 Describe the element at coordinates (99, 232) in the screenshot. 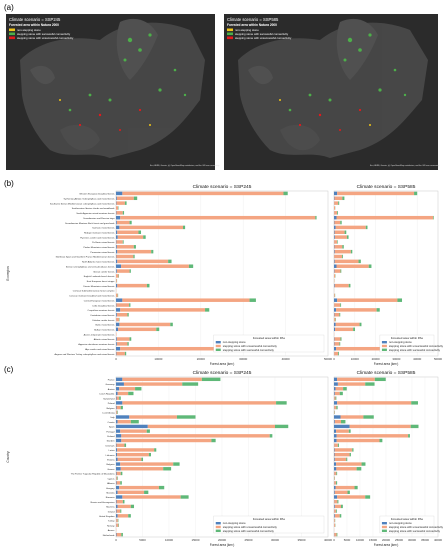

I see `ecoregion-category-label: Rodope montane mixed forests` at that location.